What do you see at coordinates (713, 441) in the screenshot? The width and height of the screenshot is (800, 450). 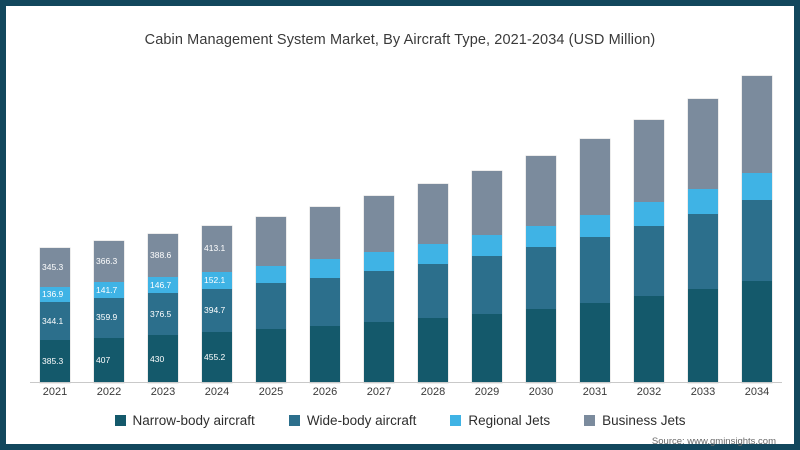 I see `source-attribution: Source: www.gminsights.com` at bounding box center [713, 441].